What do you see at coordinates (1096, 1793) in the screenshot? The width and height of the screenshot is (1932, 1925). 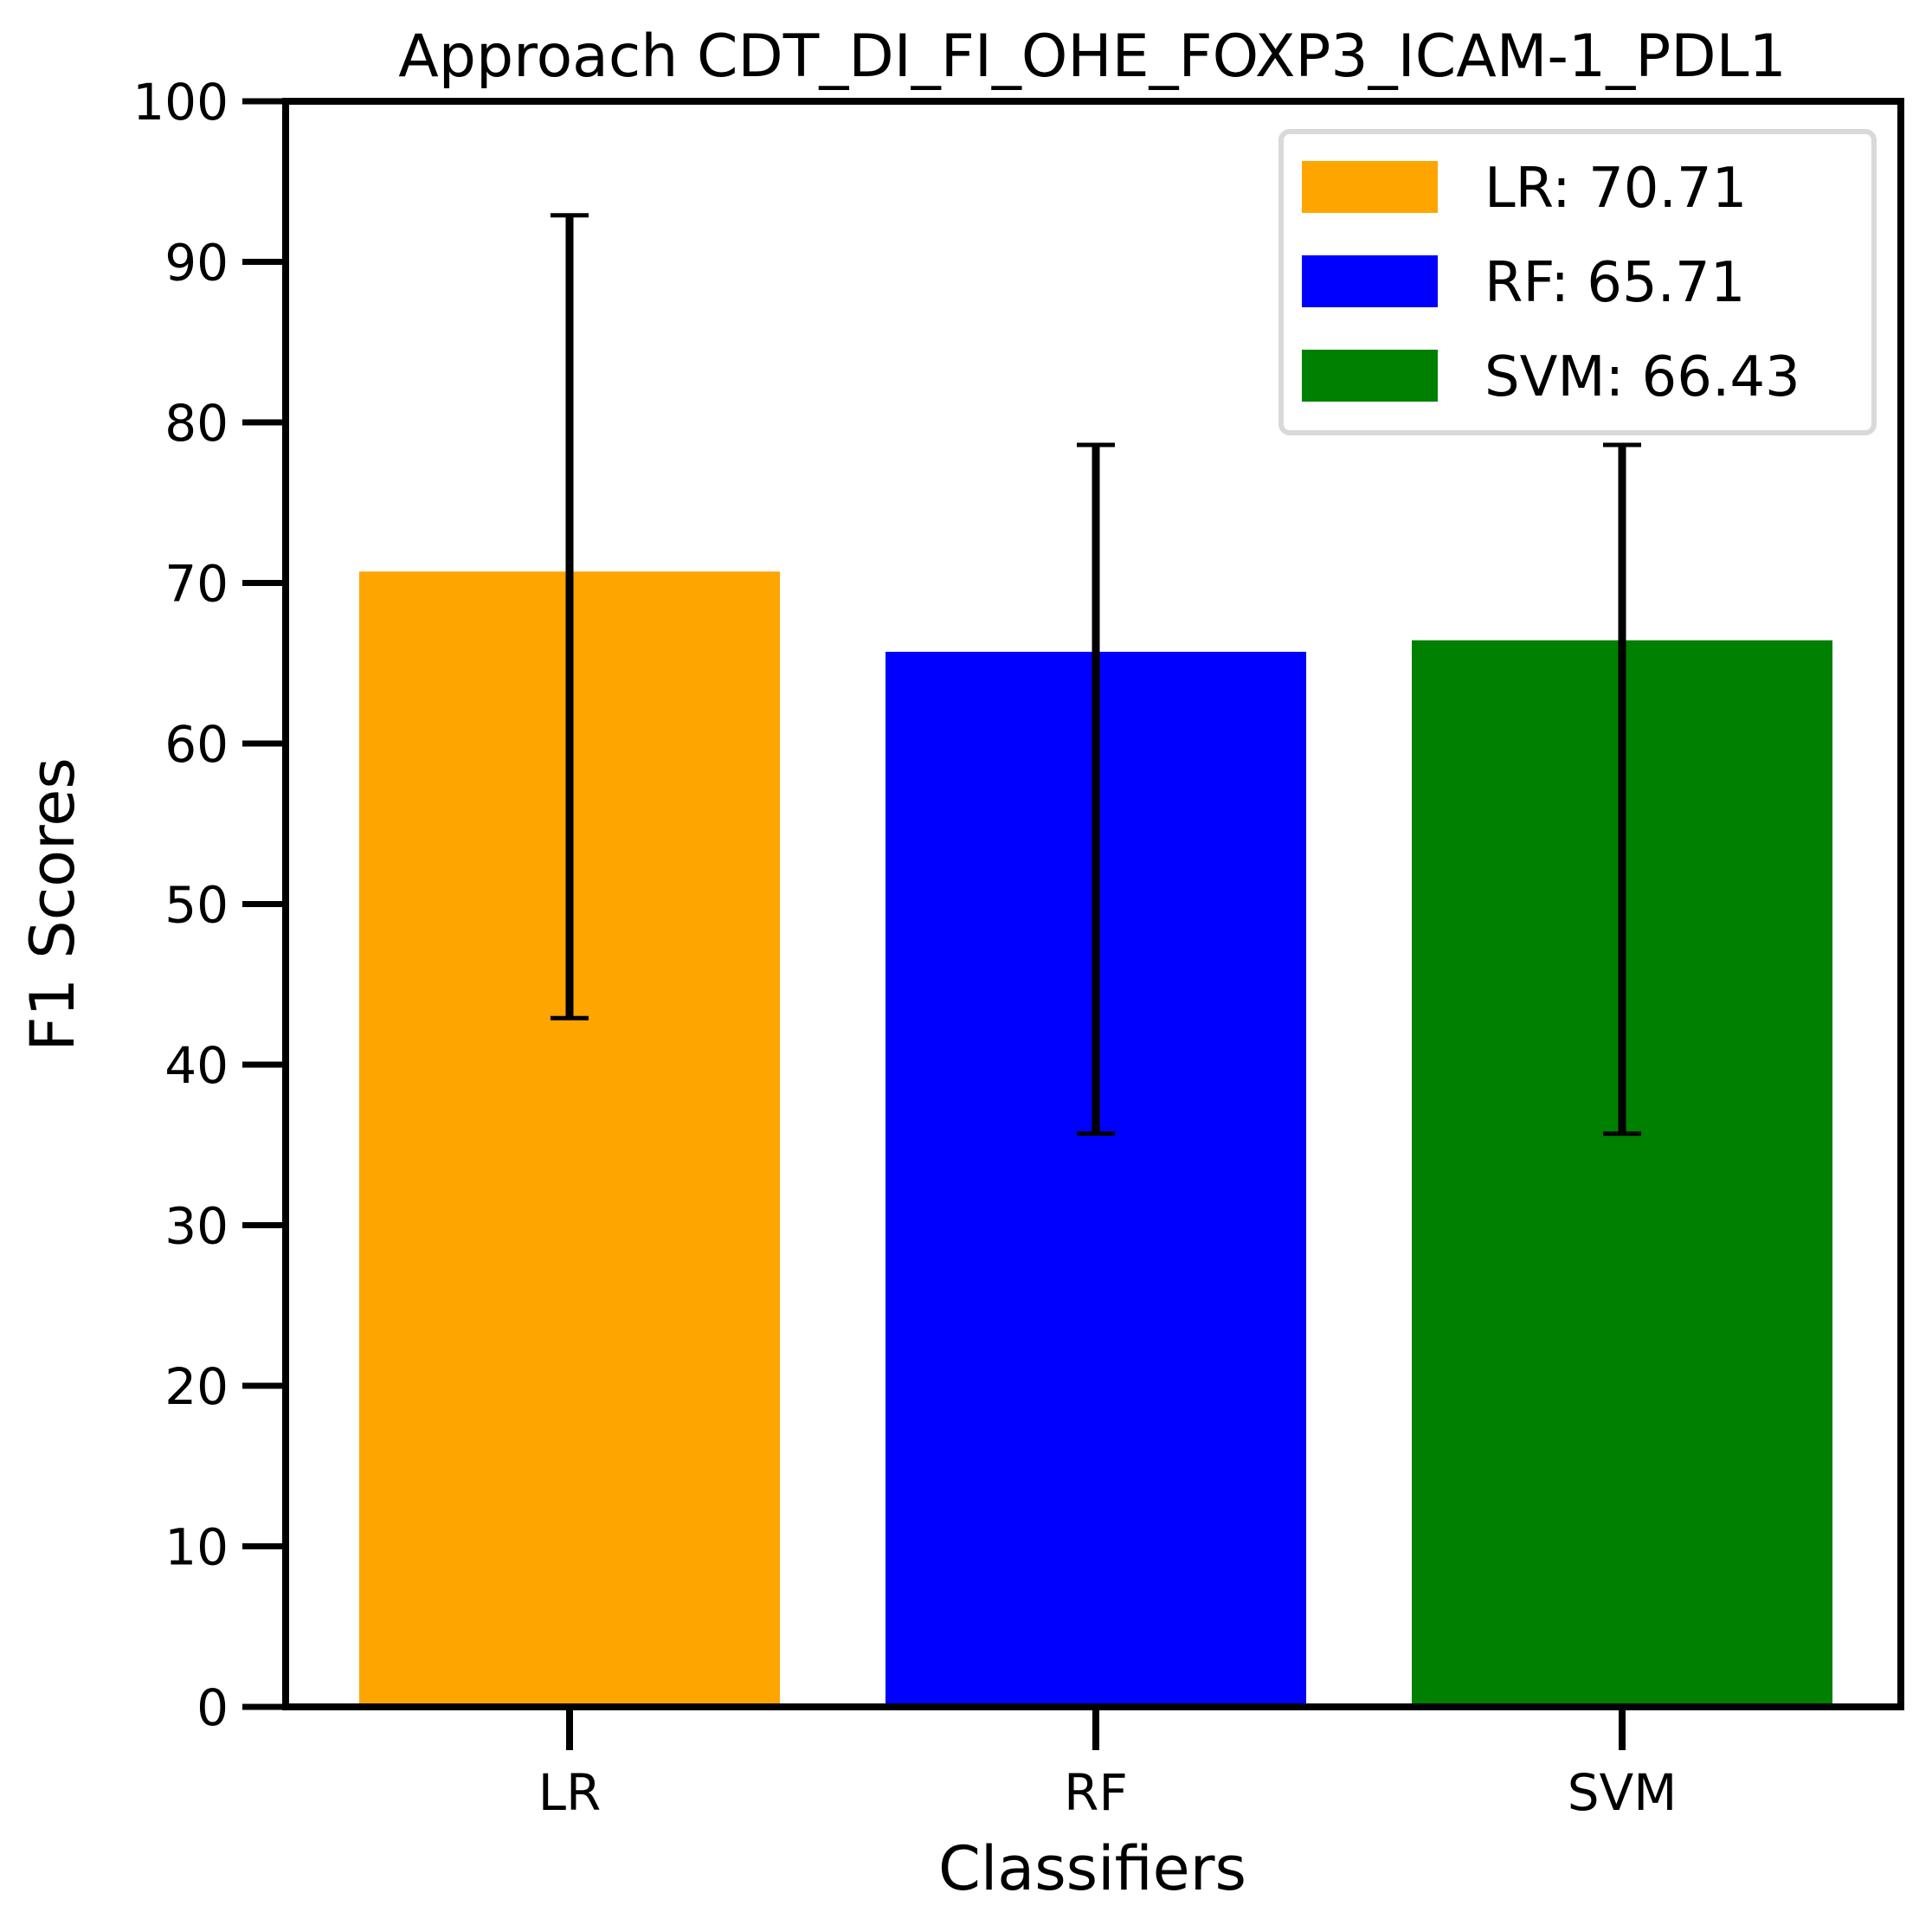 I see `x-tick-label-rf: RF` at bounding box center [1096, 1793].